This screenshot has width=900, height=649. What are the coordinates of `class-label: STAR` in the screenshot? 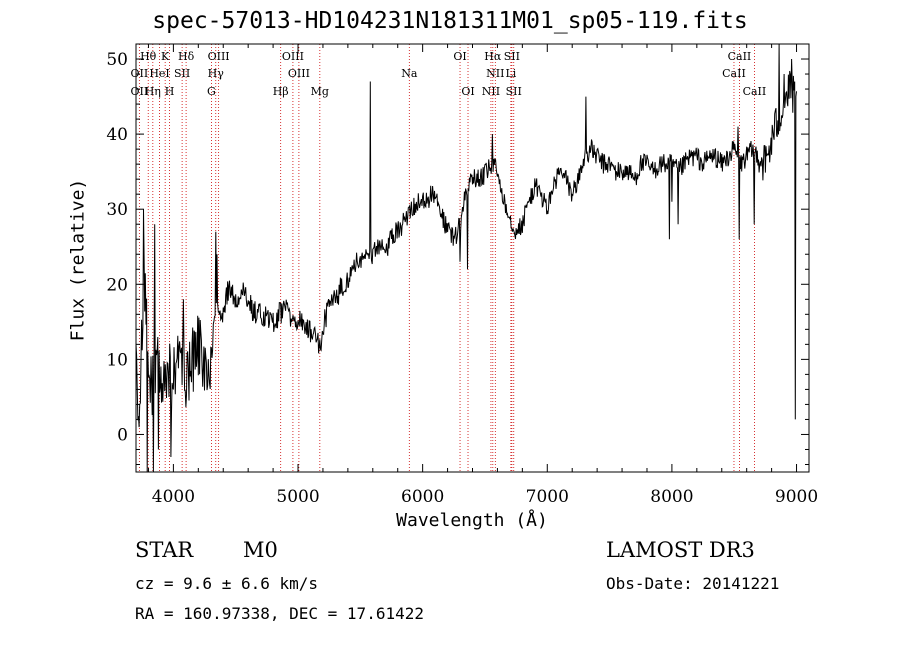 It's located at (164, 550).